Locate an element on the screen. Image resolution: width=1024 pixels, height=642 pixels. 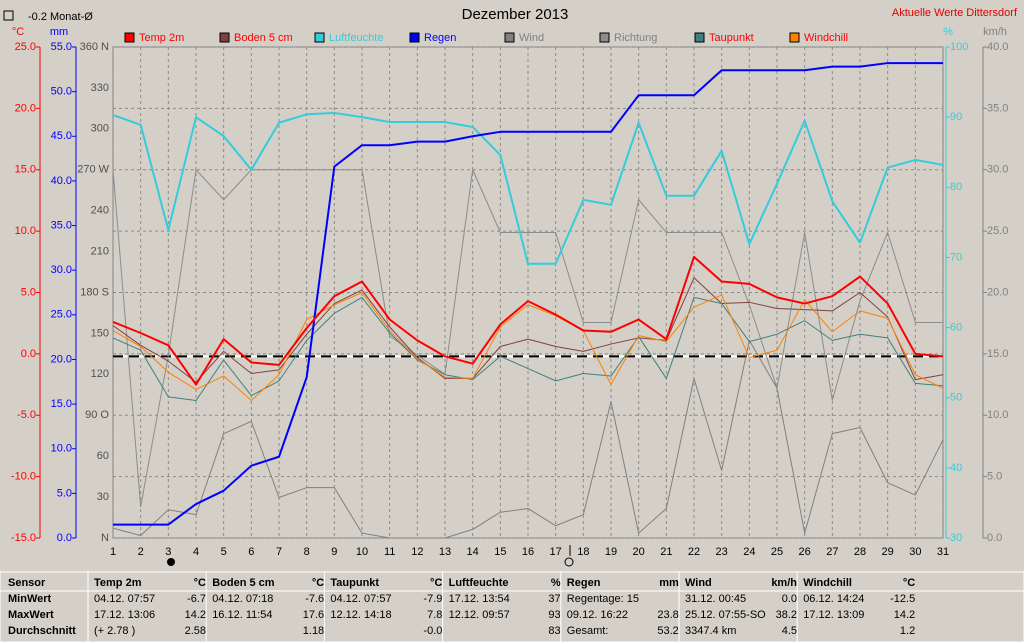
x-tick-label: 25 is located at coordinates (777, 552).